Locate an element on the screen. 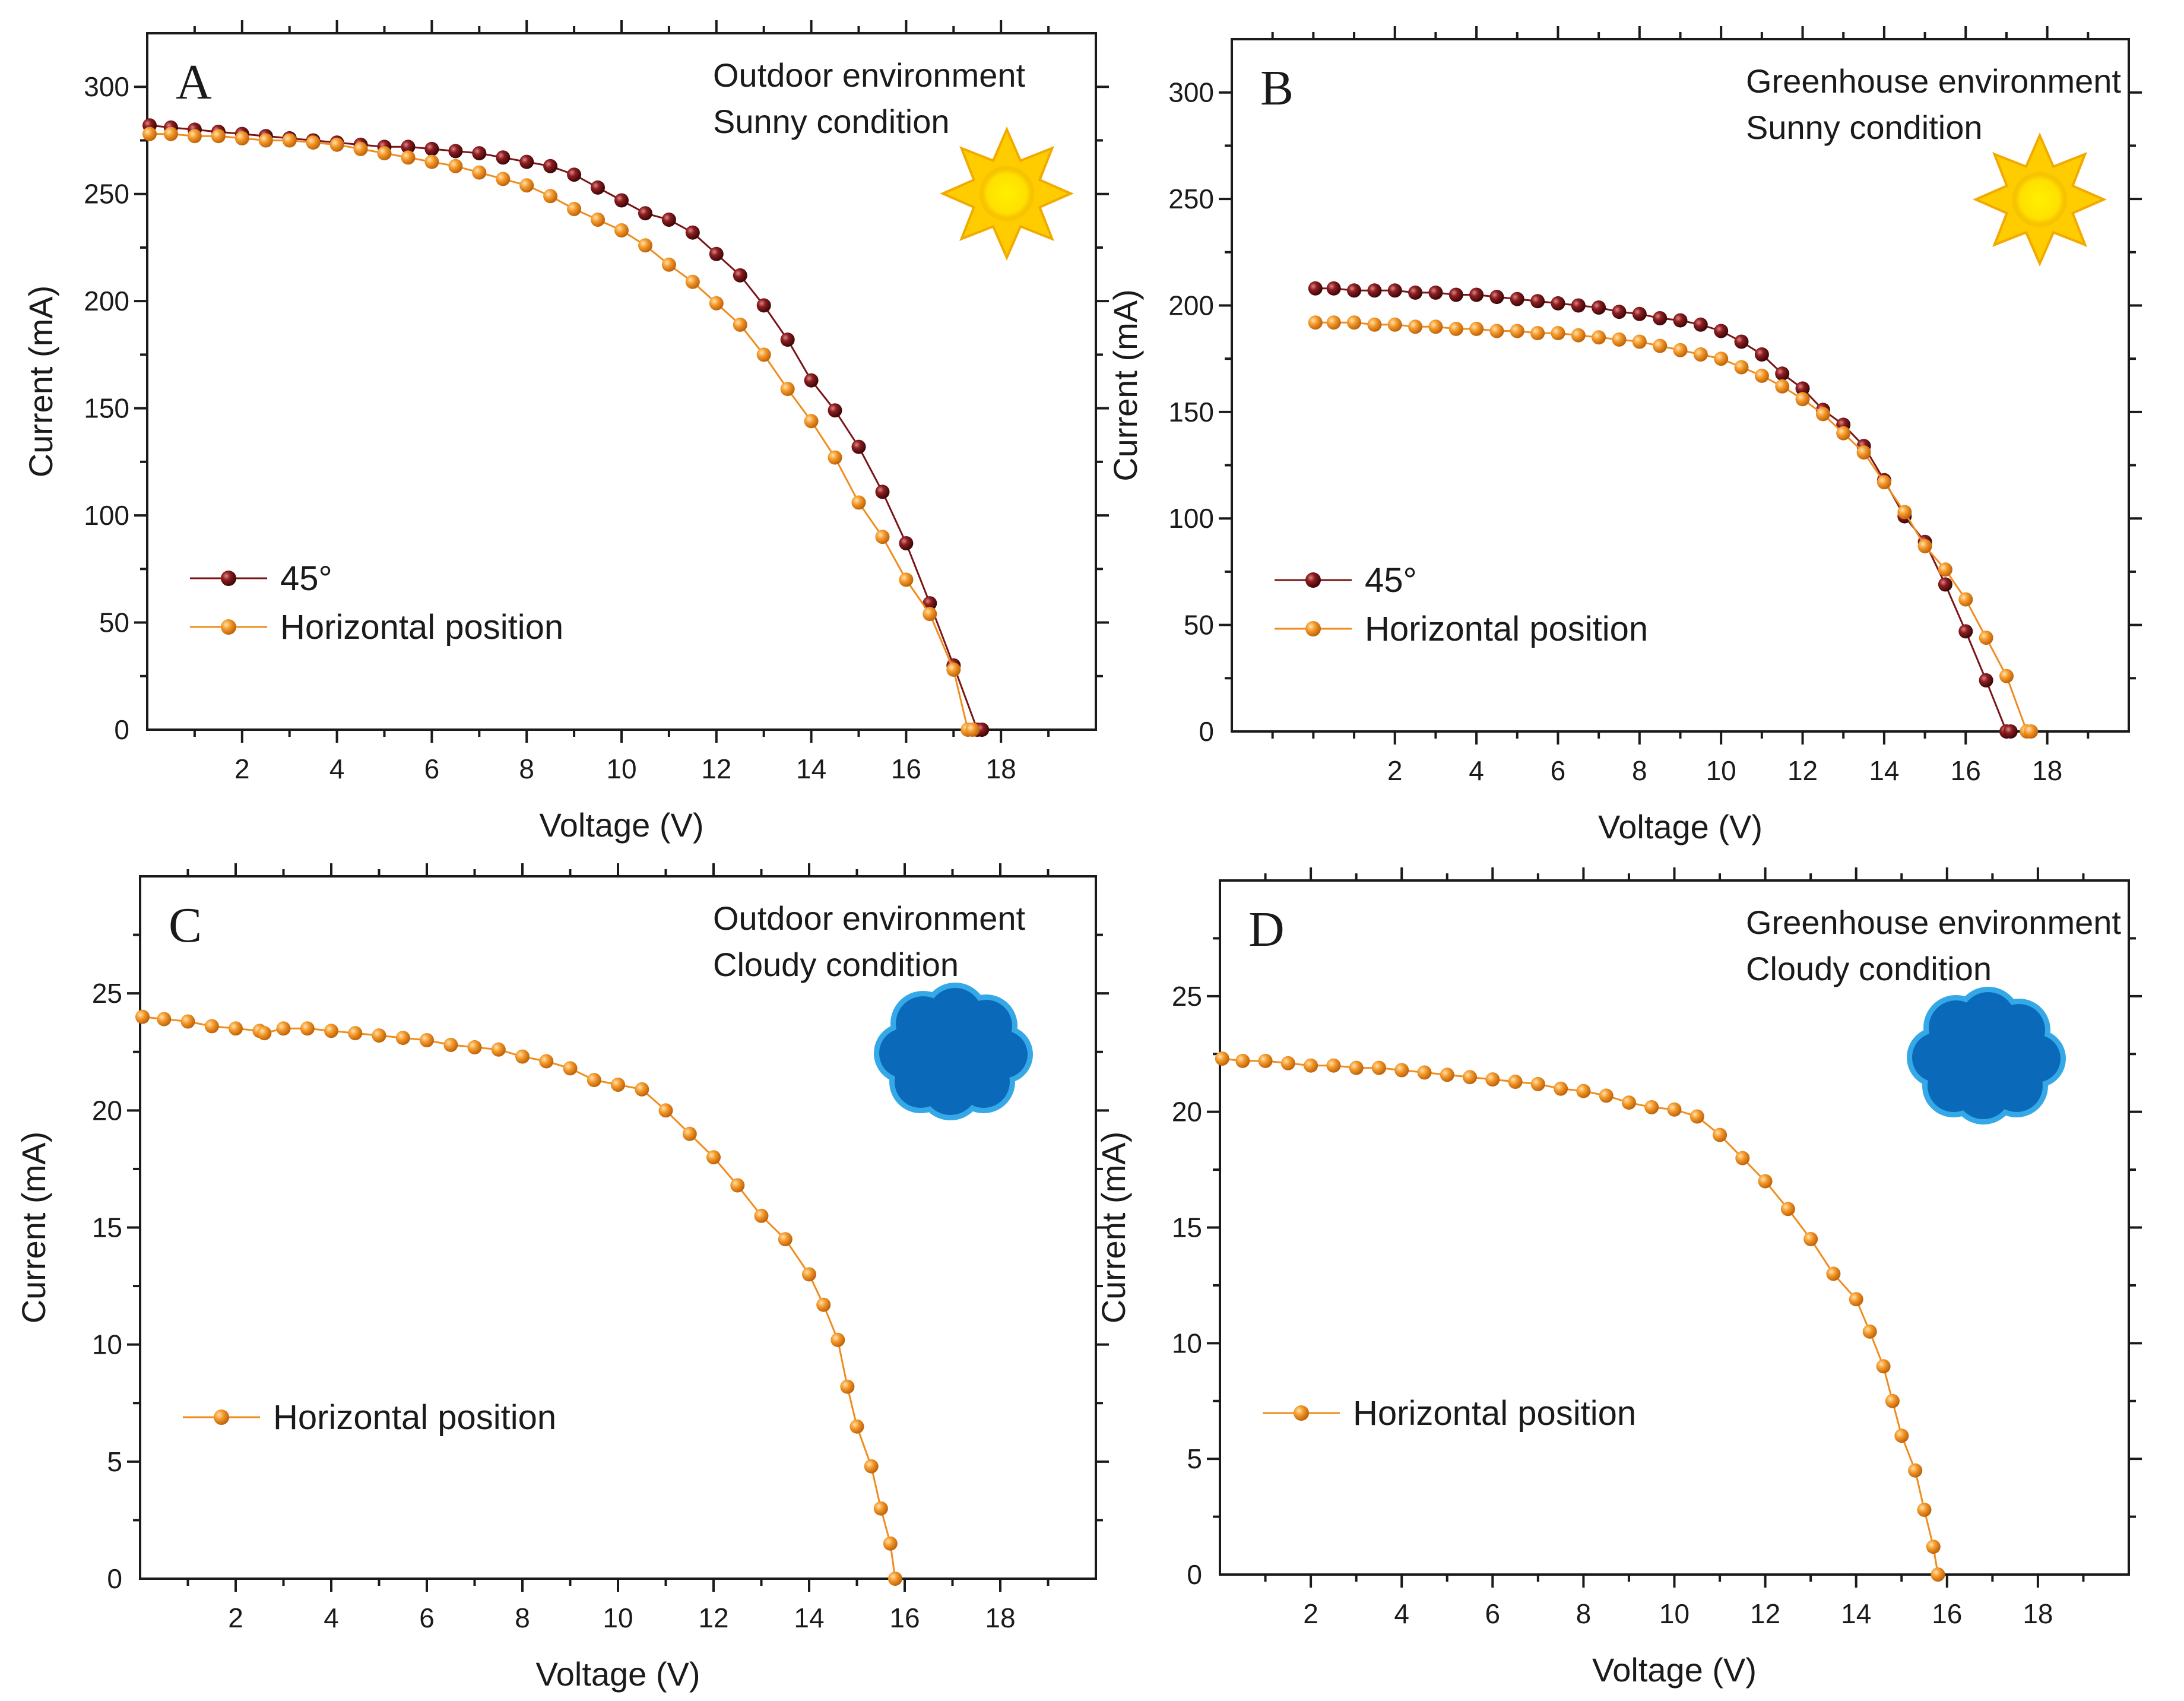  x-tick-label: 14 is located at coordinates (1856, 1613).